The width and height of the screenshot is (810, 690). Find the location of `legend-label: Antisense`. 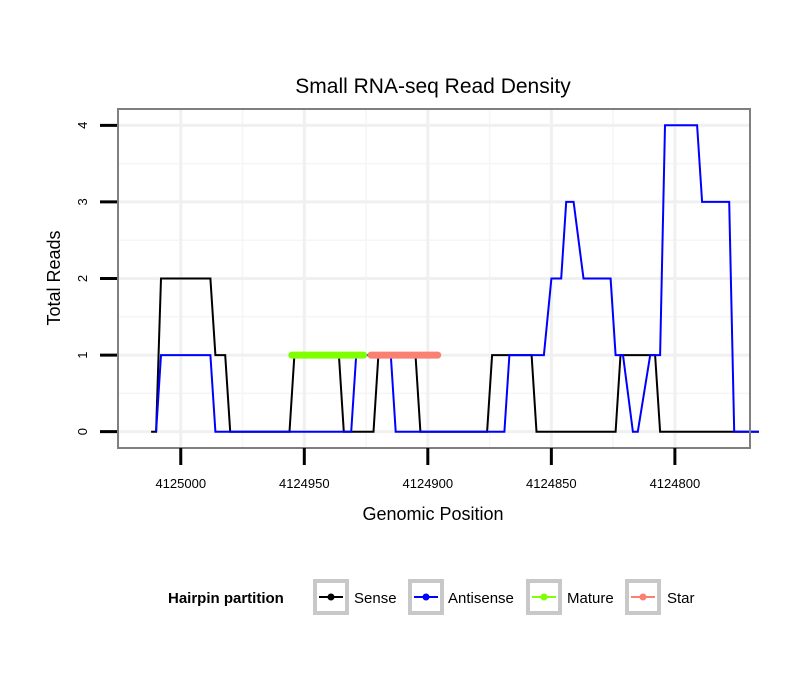

legend-label: Antisense is located at coordinates (481, 598).